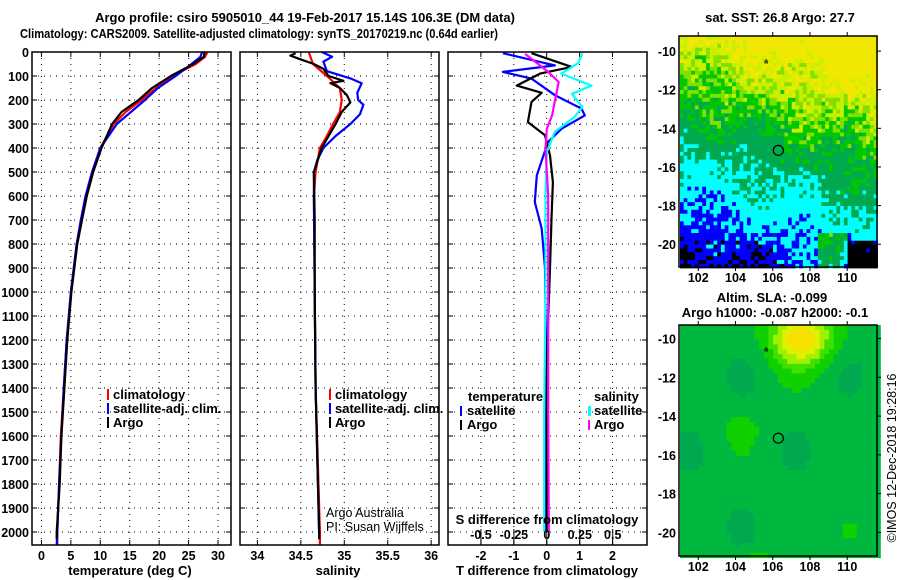 The height and width of the screenshot is (580, 900). I want to click on legend-label-t-satellite: satellite, so click(491, 410).